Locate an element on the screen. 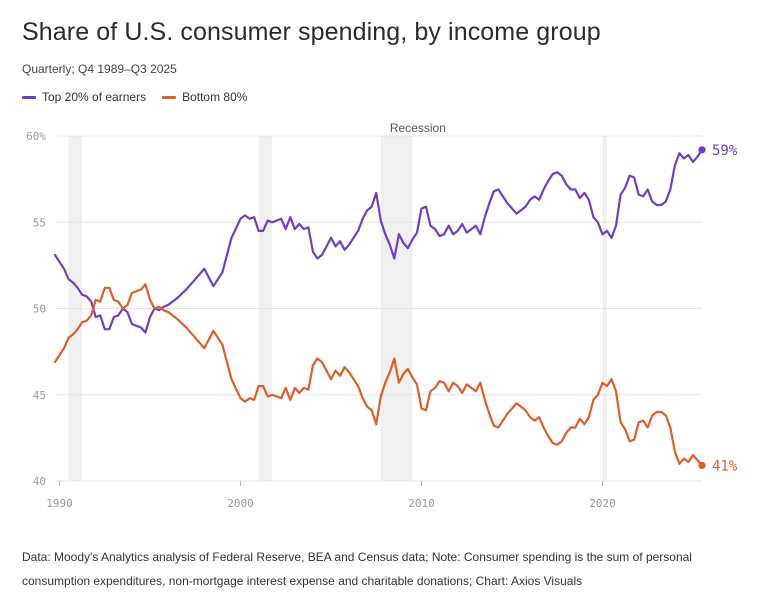 This screenshot has height=614, width=770. x-tick-label: 2020 is located at coordinates (602, 503).